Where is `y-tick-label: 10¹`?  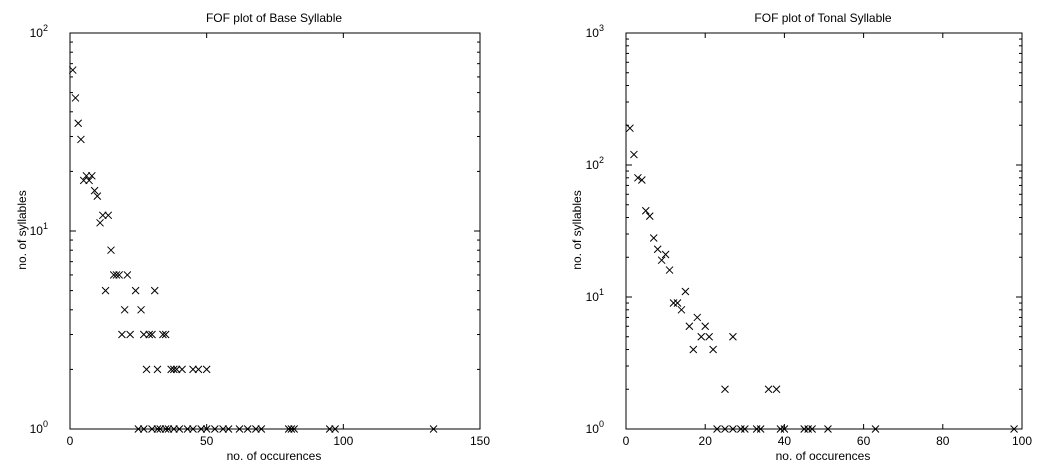 y-tick-label: 10¹ is located at coordinates (39, 229).